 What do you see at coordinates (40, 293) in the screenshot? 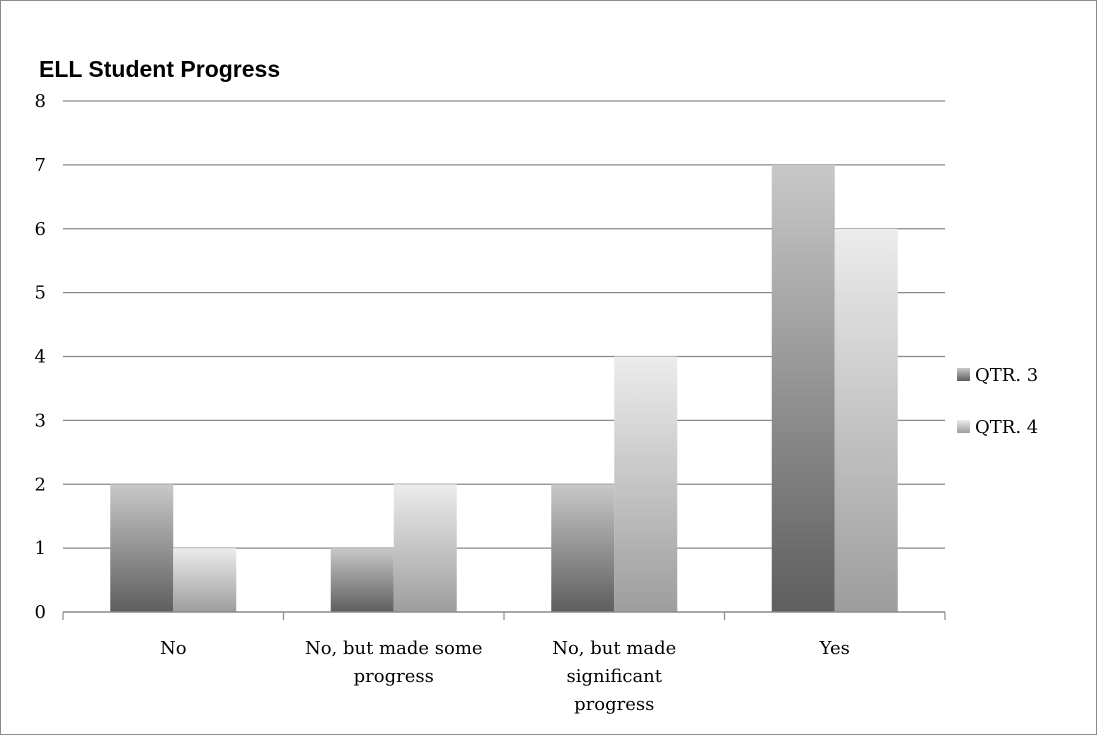
I see `y-tick-label: 5` at bounding box center [40, 293].